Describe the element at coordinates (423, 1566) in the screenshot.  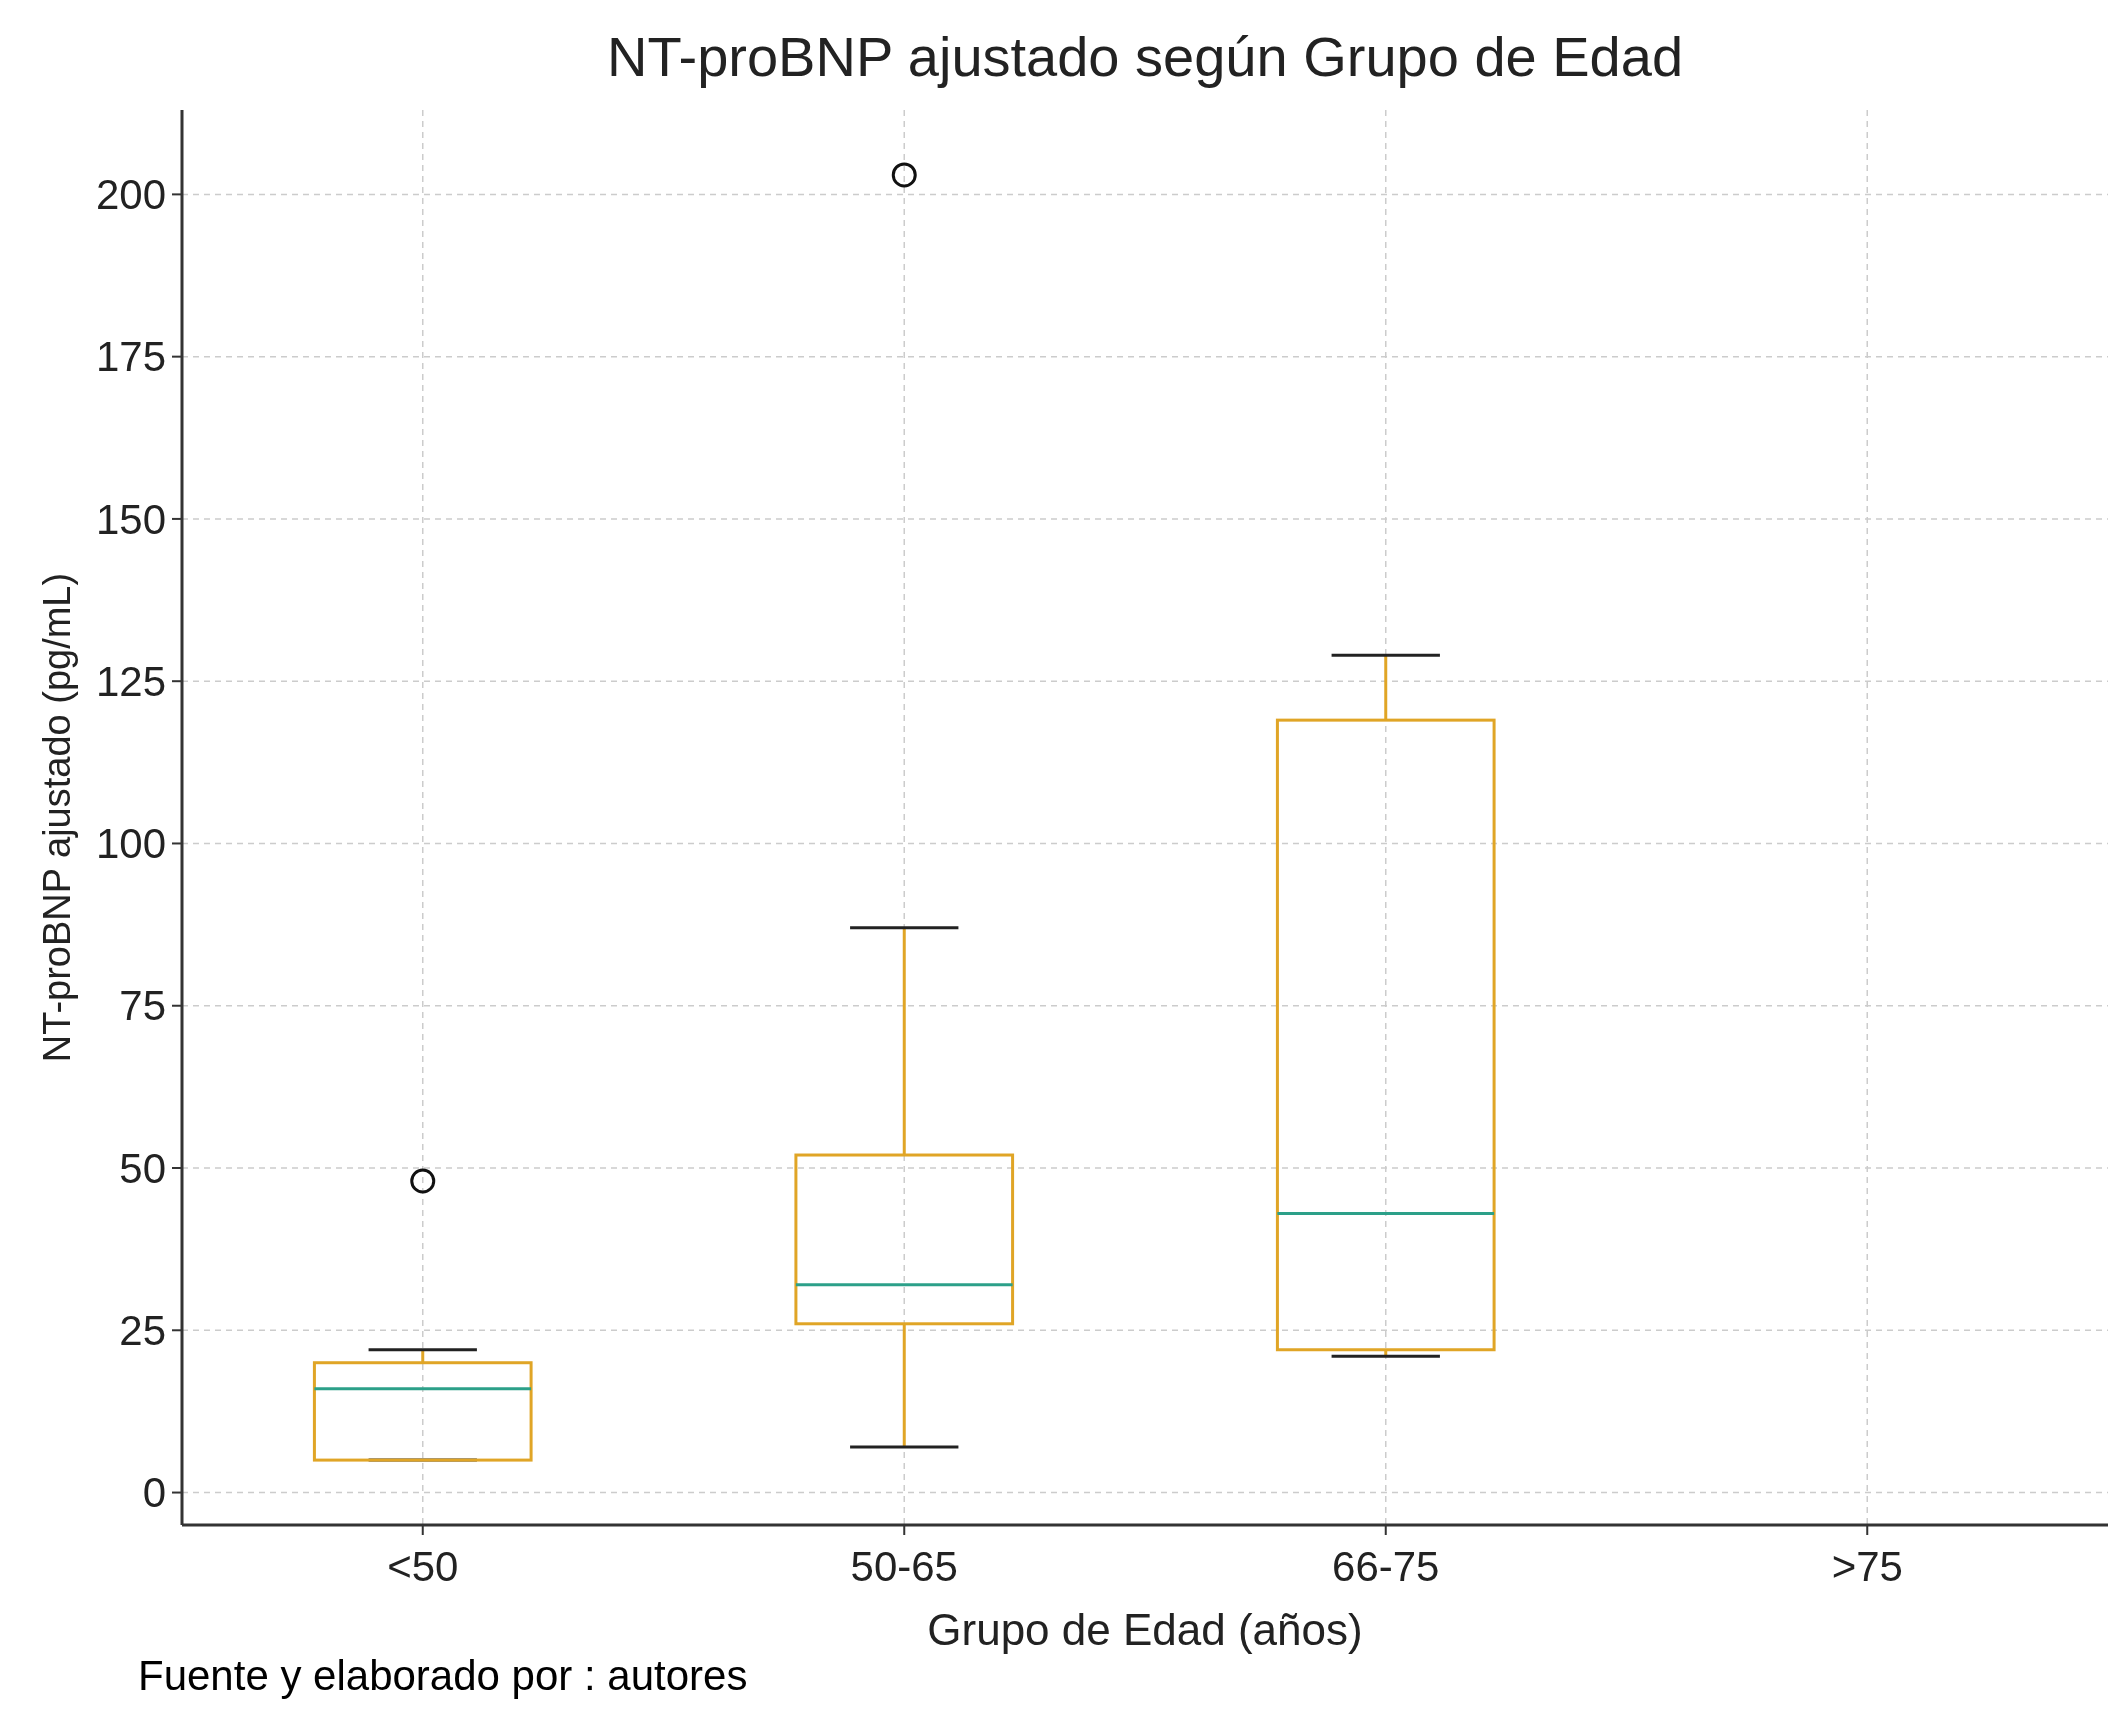
I see `x-tick-label: <50` at that location.